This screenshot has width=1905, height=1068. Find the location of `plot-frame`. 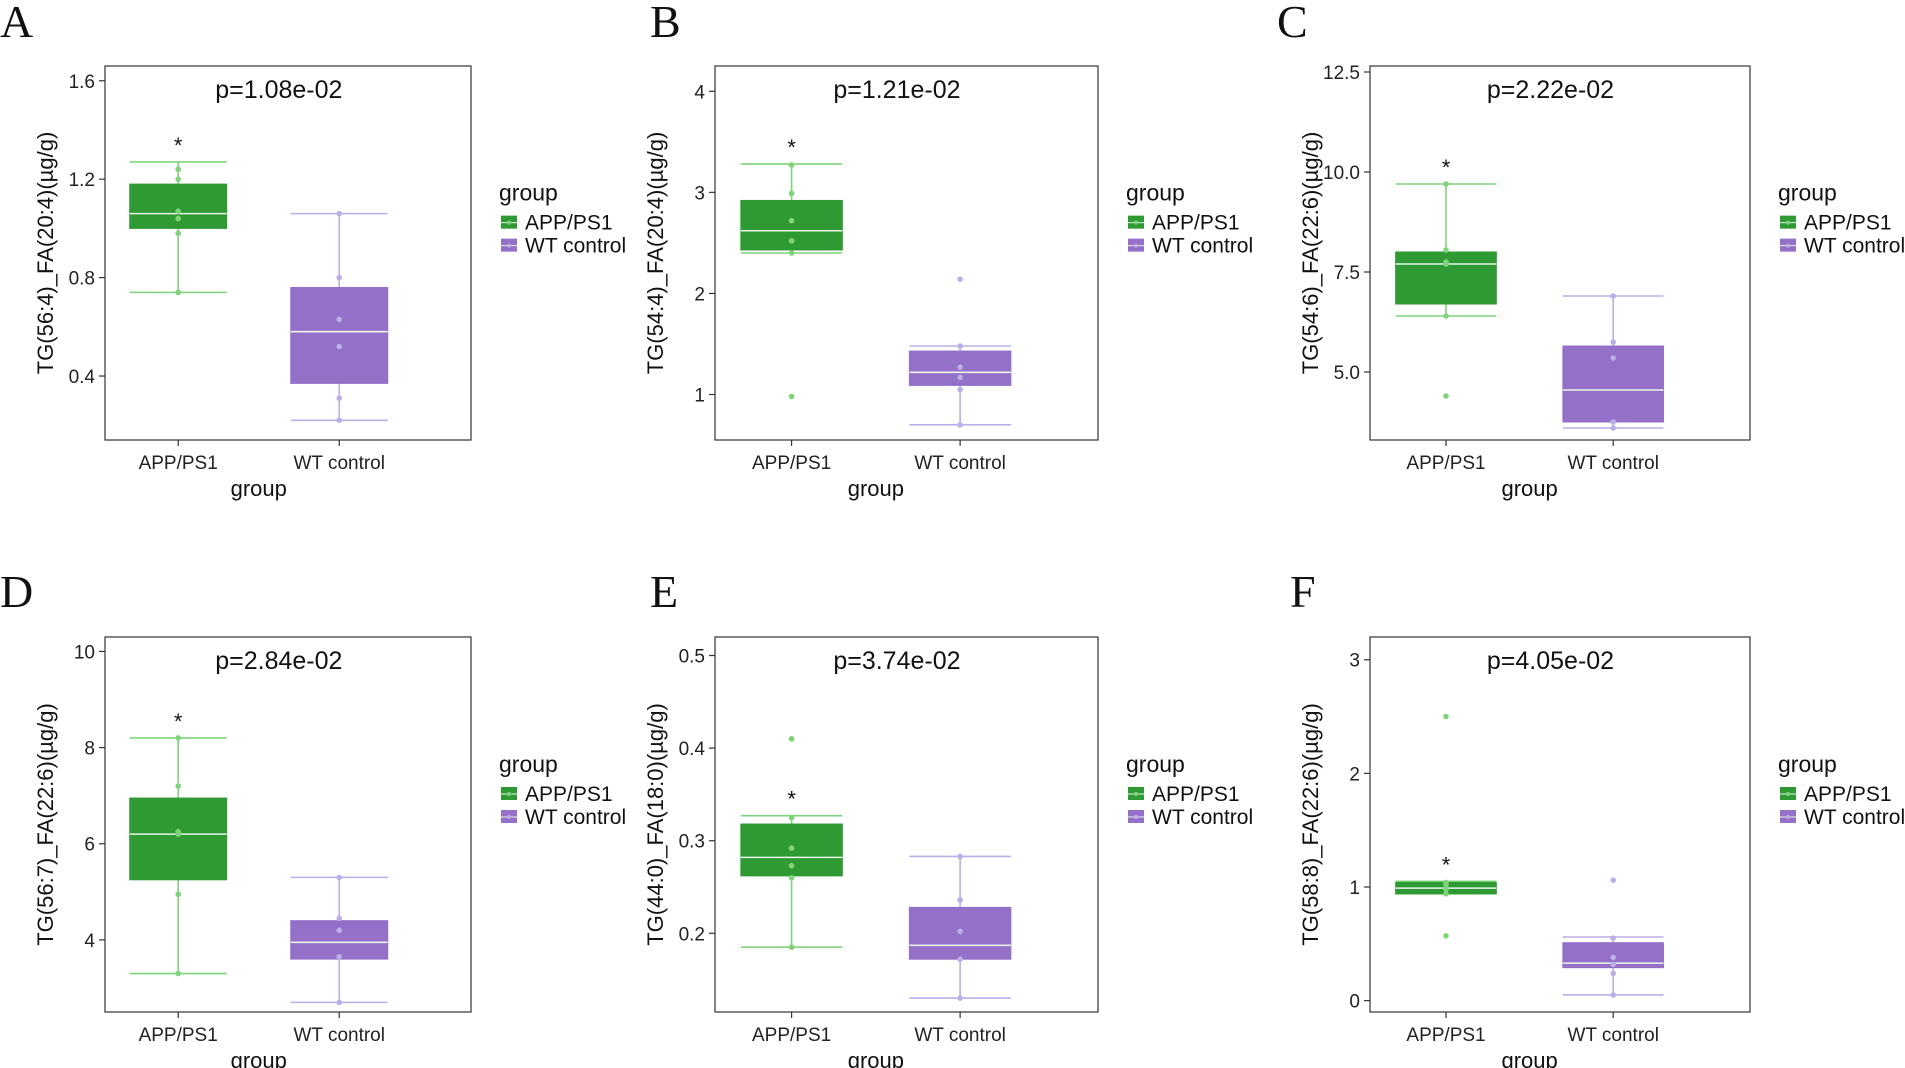

plot-frame is located at coordinates (906, 253).